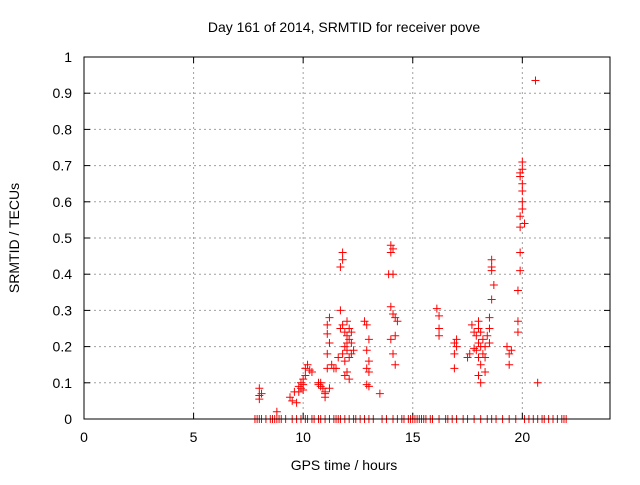 Image resolution: width=640 pixels, height=485 pixels. I want to click on y-tick-label: 0, so click(68, 419).